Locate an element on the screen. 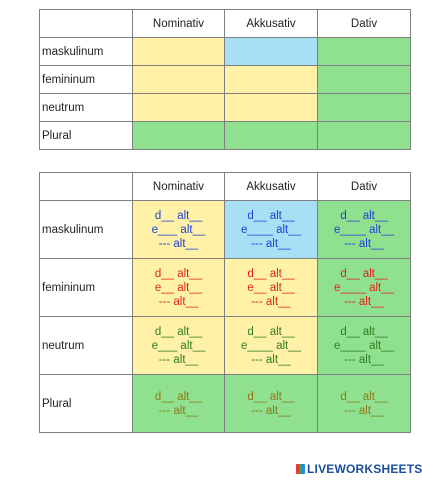 The width and height of the screenshot is (422, 480). brand-text: LIVEWORKSHEETS is located at coordinates (364, 469).